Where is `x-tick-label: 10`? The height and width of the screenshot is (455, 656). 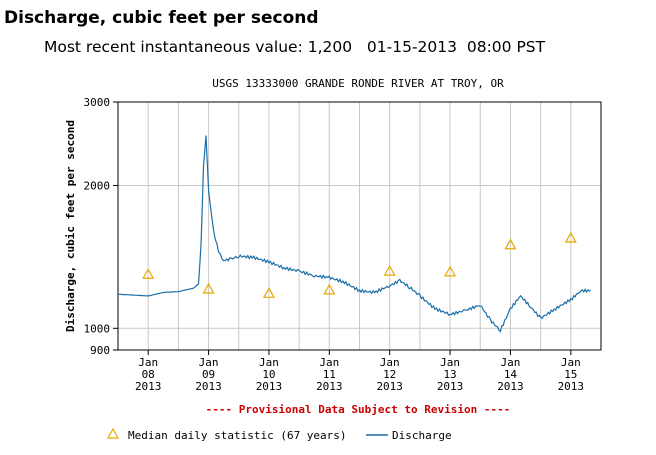
x-tick-label: 10 is located at coordinates (268, 374).